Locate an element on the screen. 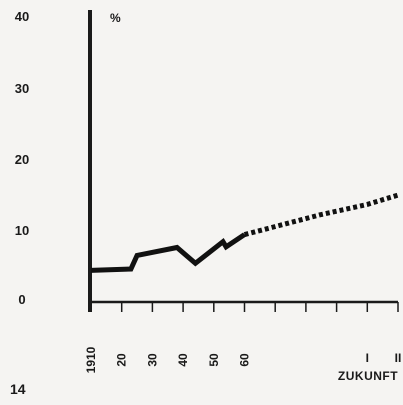 The height and width of the screenshot is (405, 403). x-tick-label: 20 is located at coordinates (122, 360).